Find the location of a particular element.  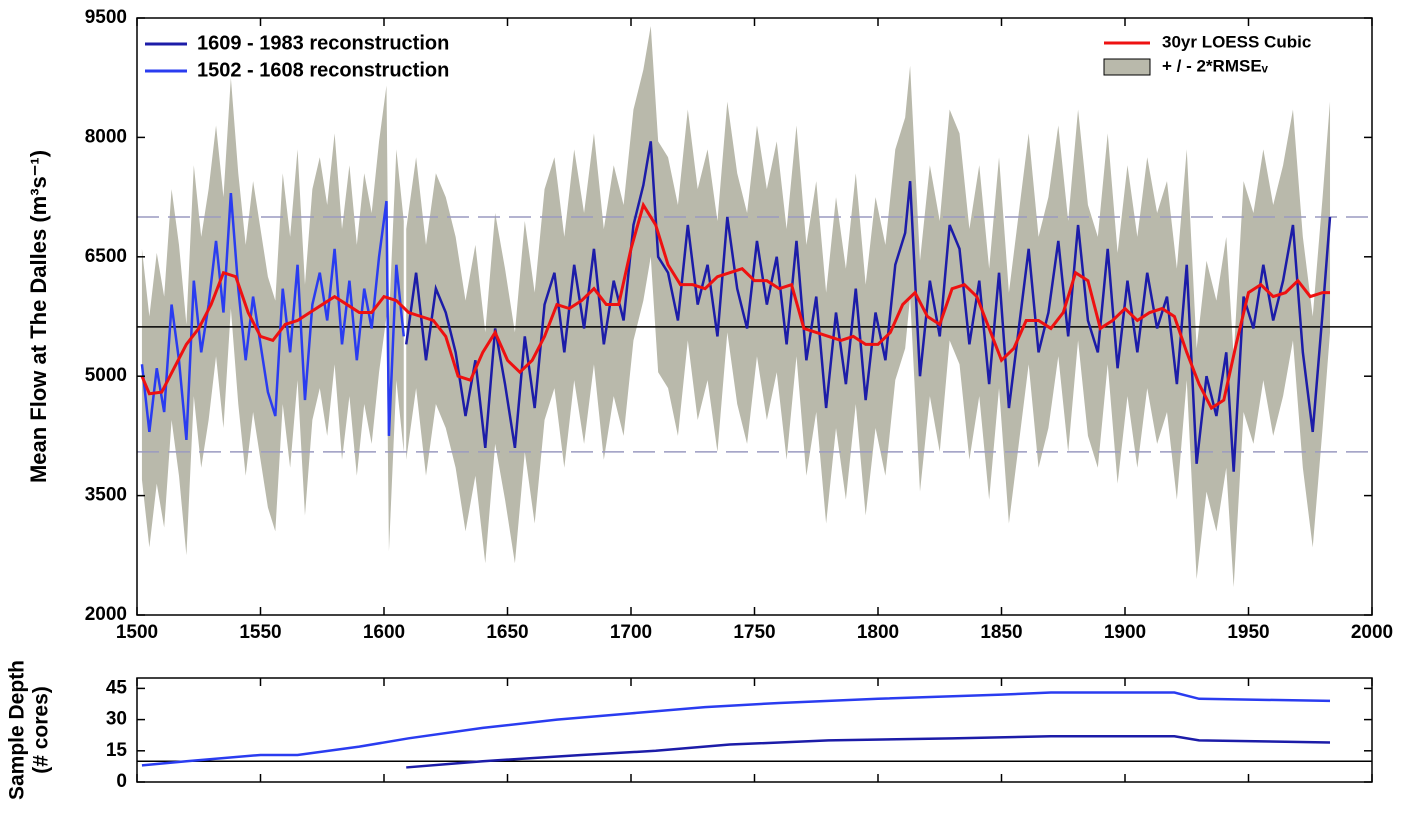

x-tick-label: 1850 is located at coordinates (1001, 632).